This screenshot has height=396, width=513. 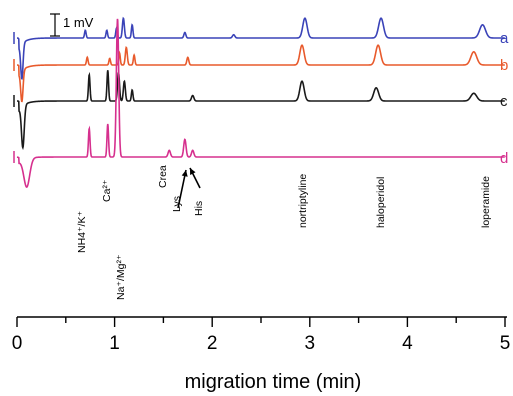 What do you see at coordinates (273, 382) in the screenshot?
I see `x-axis-label: migration time (min)` at bounding box center [273, 382].